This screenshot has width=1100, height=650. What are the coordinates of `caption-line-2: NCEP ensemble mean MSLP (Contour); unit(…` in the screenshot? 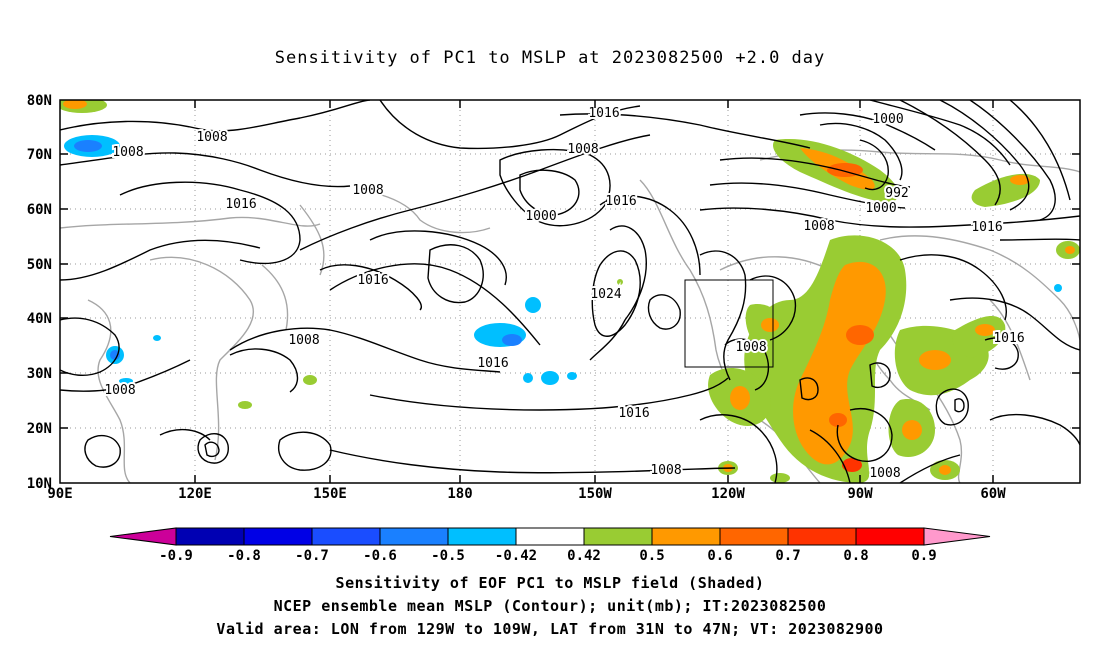 It's located at (550, 606).